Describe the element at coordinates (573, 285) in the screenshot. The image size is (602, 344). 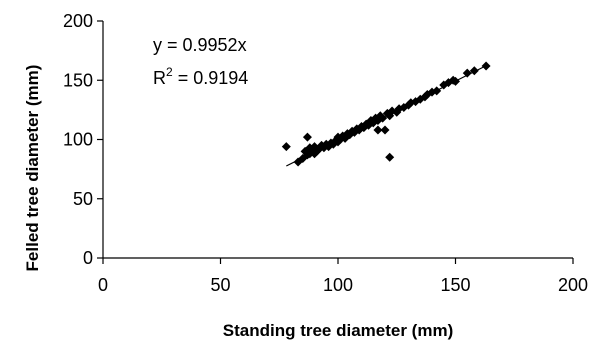
I see `x-tick-label: 200` at that location.